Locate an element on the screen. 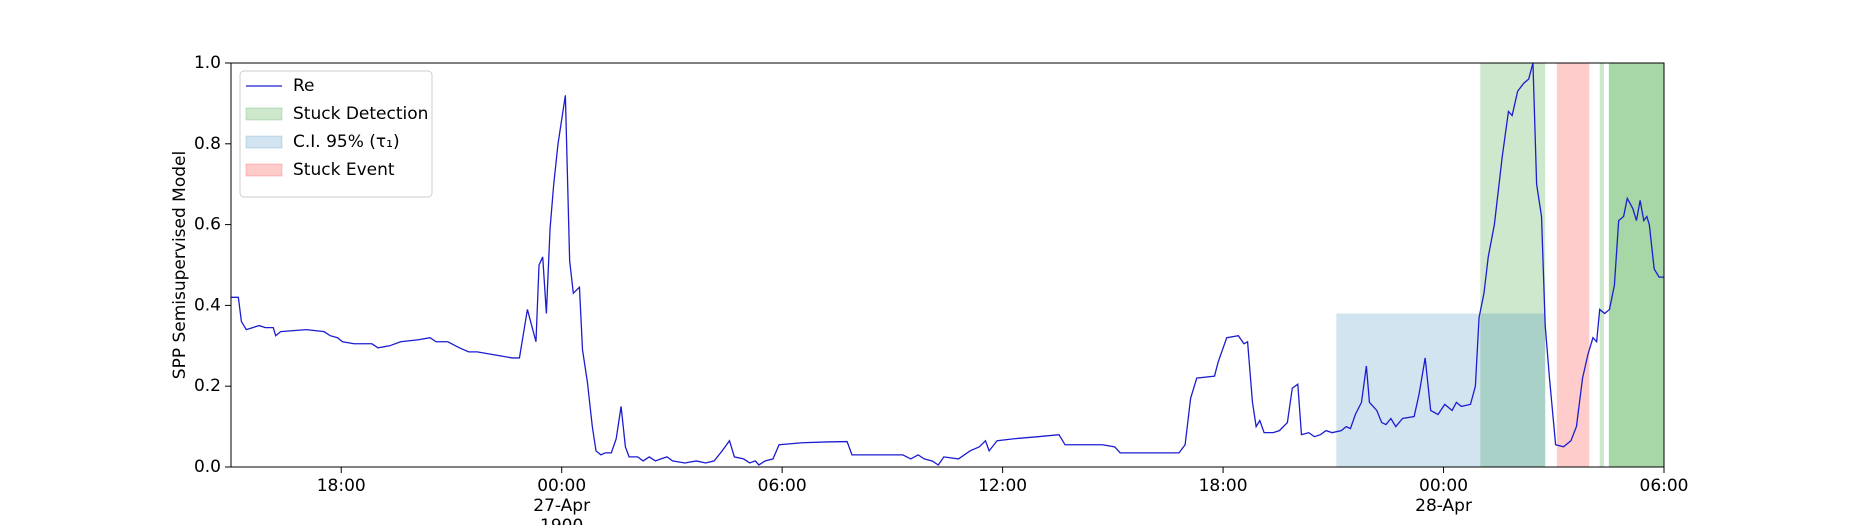  legend-frame is located at coordinates (336, 134).